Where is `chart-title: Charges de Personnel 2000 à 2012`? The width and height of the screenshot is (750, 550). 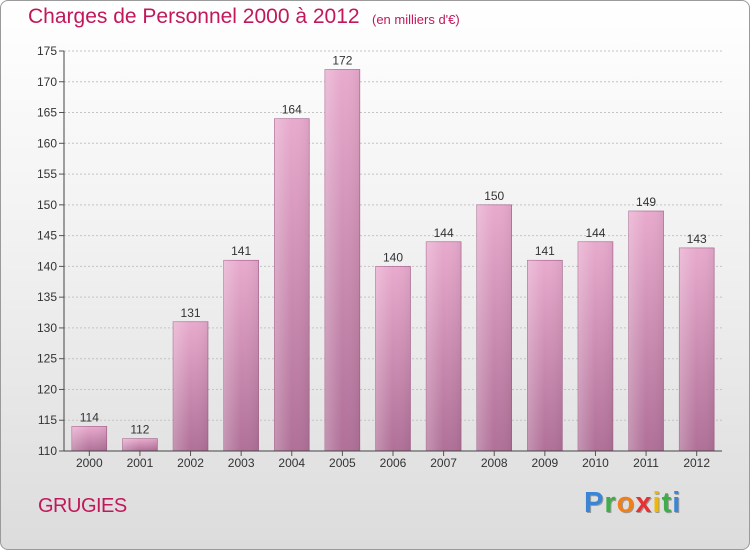
chart-title: Charges de Personnel 2000 à 2012 is located at coordinates (194, 16).